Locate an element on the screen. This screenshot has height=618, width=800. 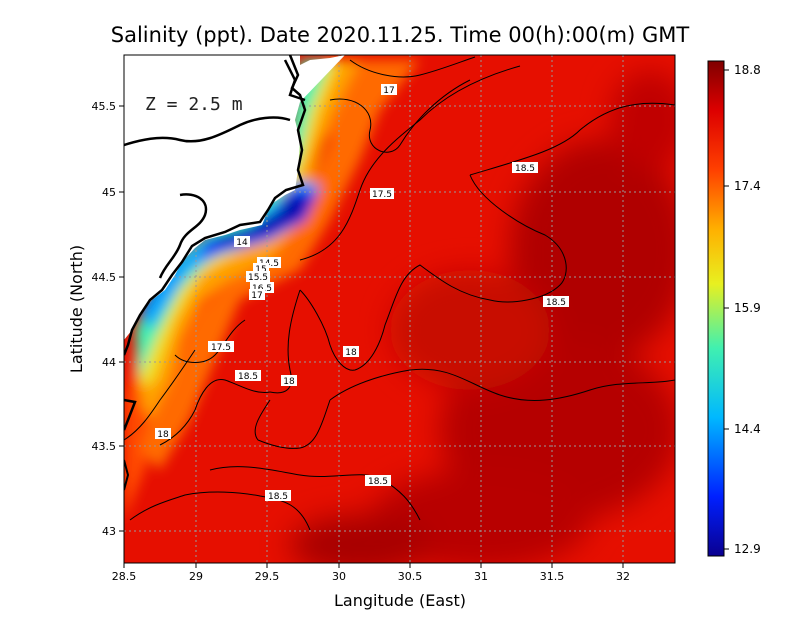
x-tick-label: 29.5 is located at coordinates (267, 576).